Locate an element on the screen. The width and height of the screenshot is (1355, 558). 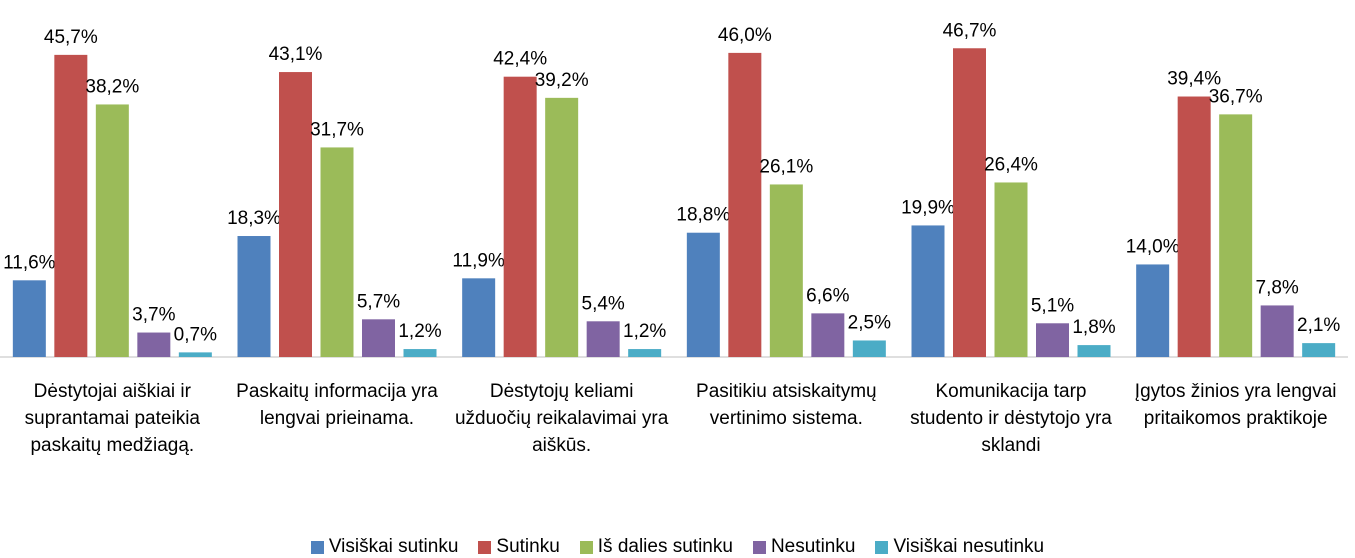
legend-item: Sutinku is located at coordinates (519, 547).